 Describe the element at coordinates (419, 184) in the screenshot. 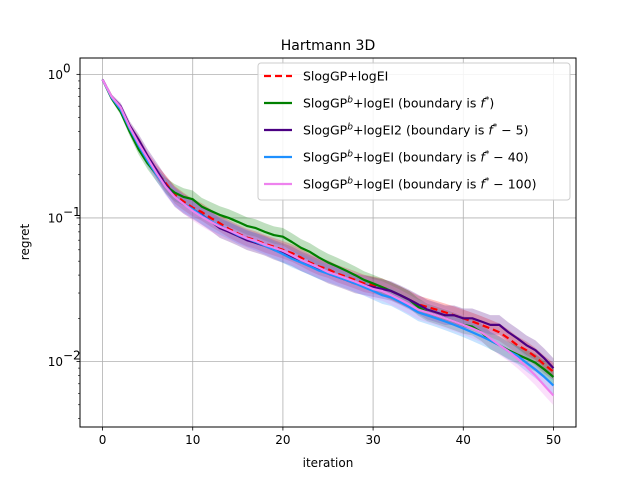

I see `legend-label-5: SlogGPb+logEI (boundary is f* − 100)` at that location.